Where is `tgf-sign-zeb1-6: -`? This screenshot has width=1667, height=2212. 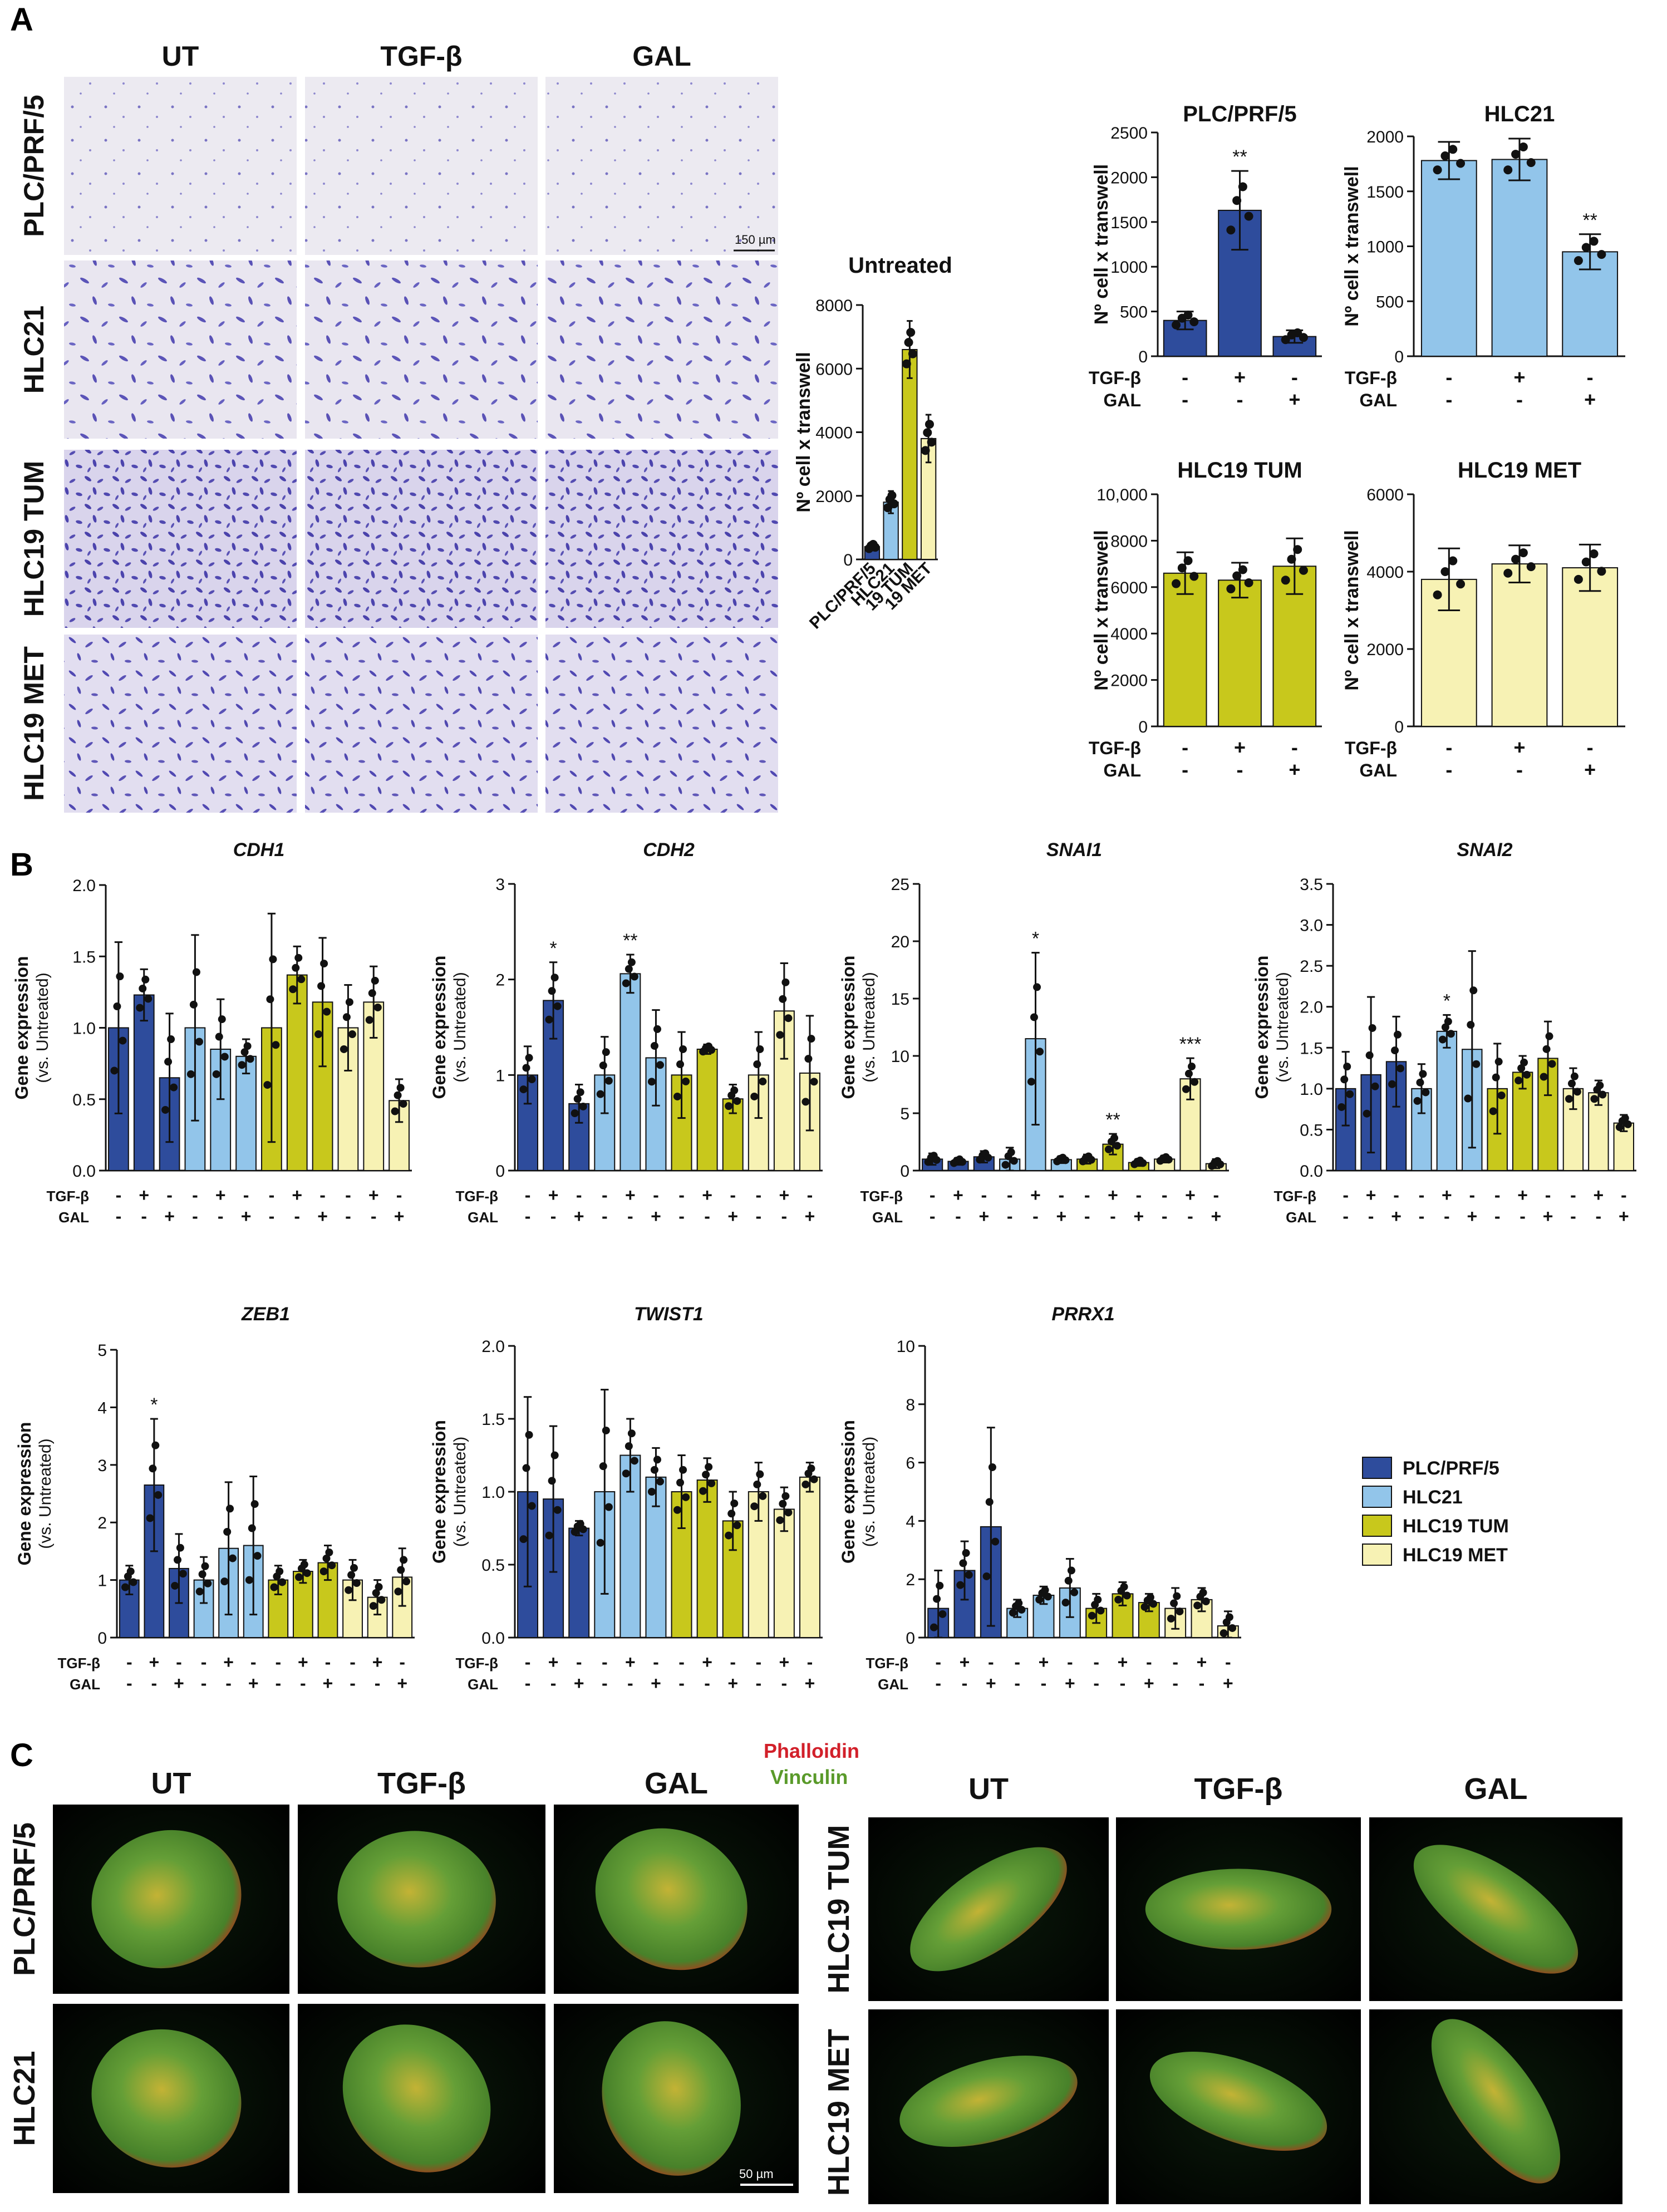
tgf-sign-zeb1-6: - is located at coordinates (278, 1662).